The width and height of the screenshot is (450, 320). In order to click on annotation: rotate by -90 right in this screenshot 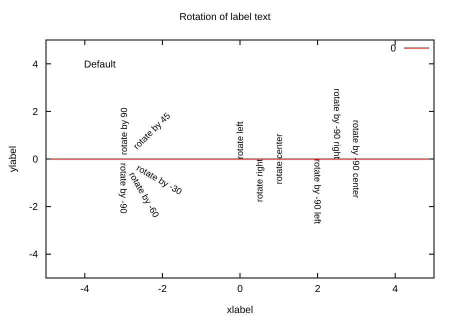, I will do `click(337, 124)`.